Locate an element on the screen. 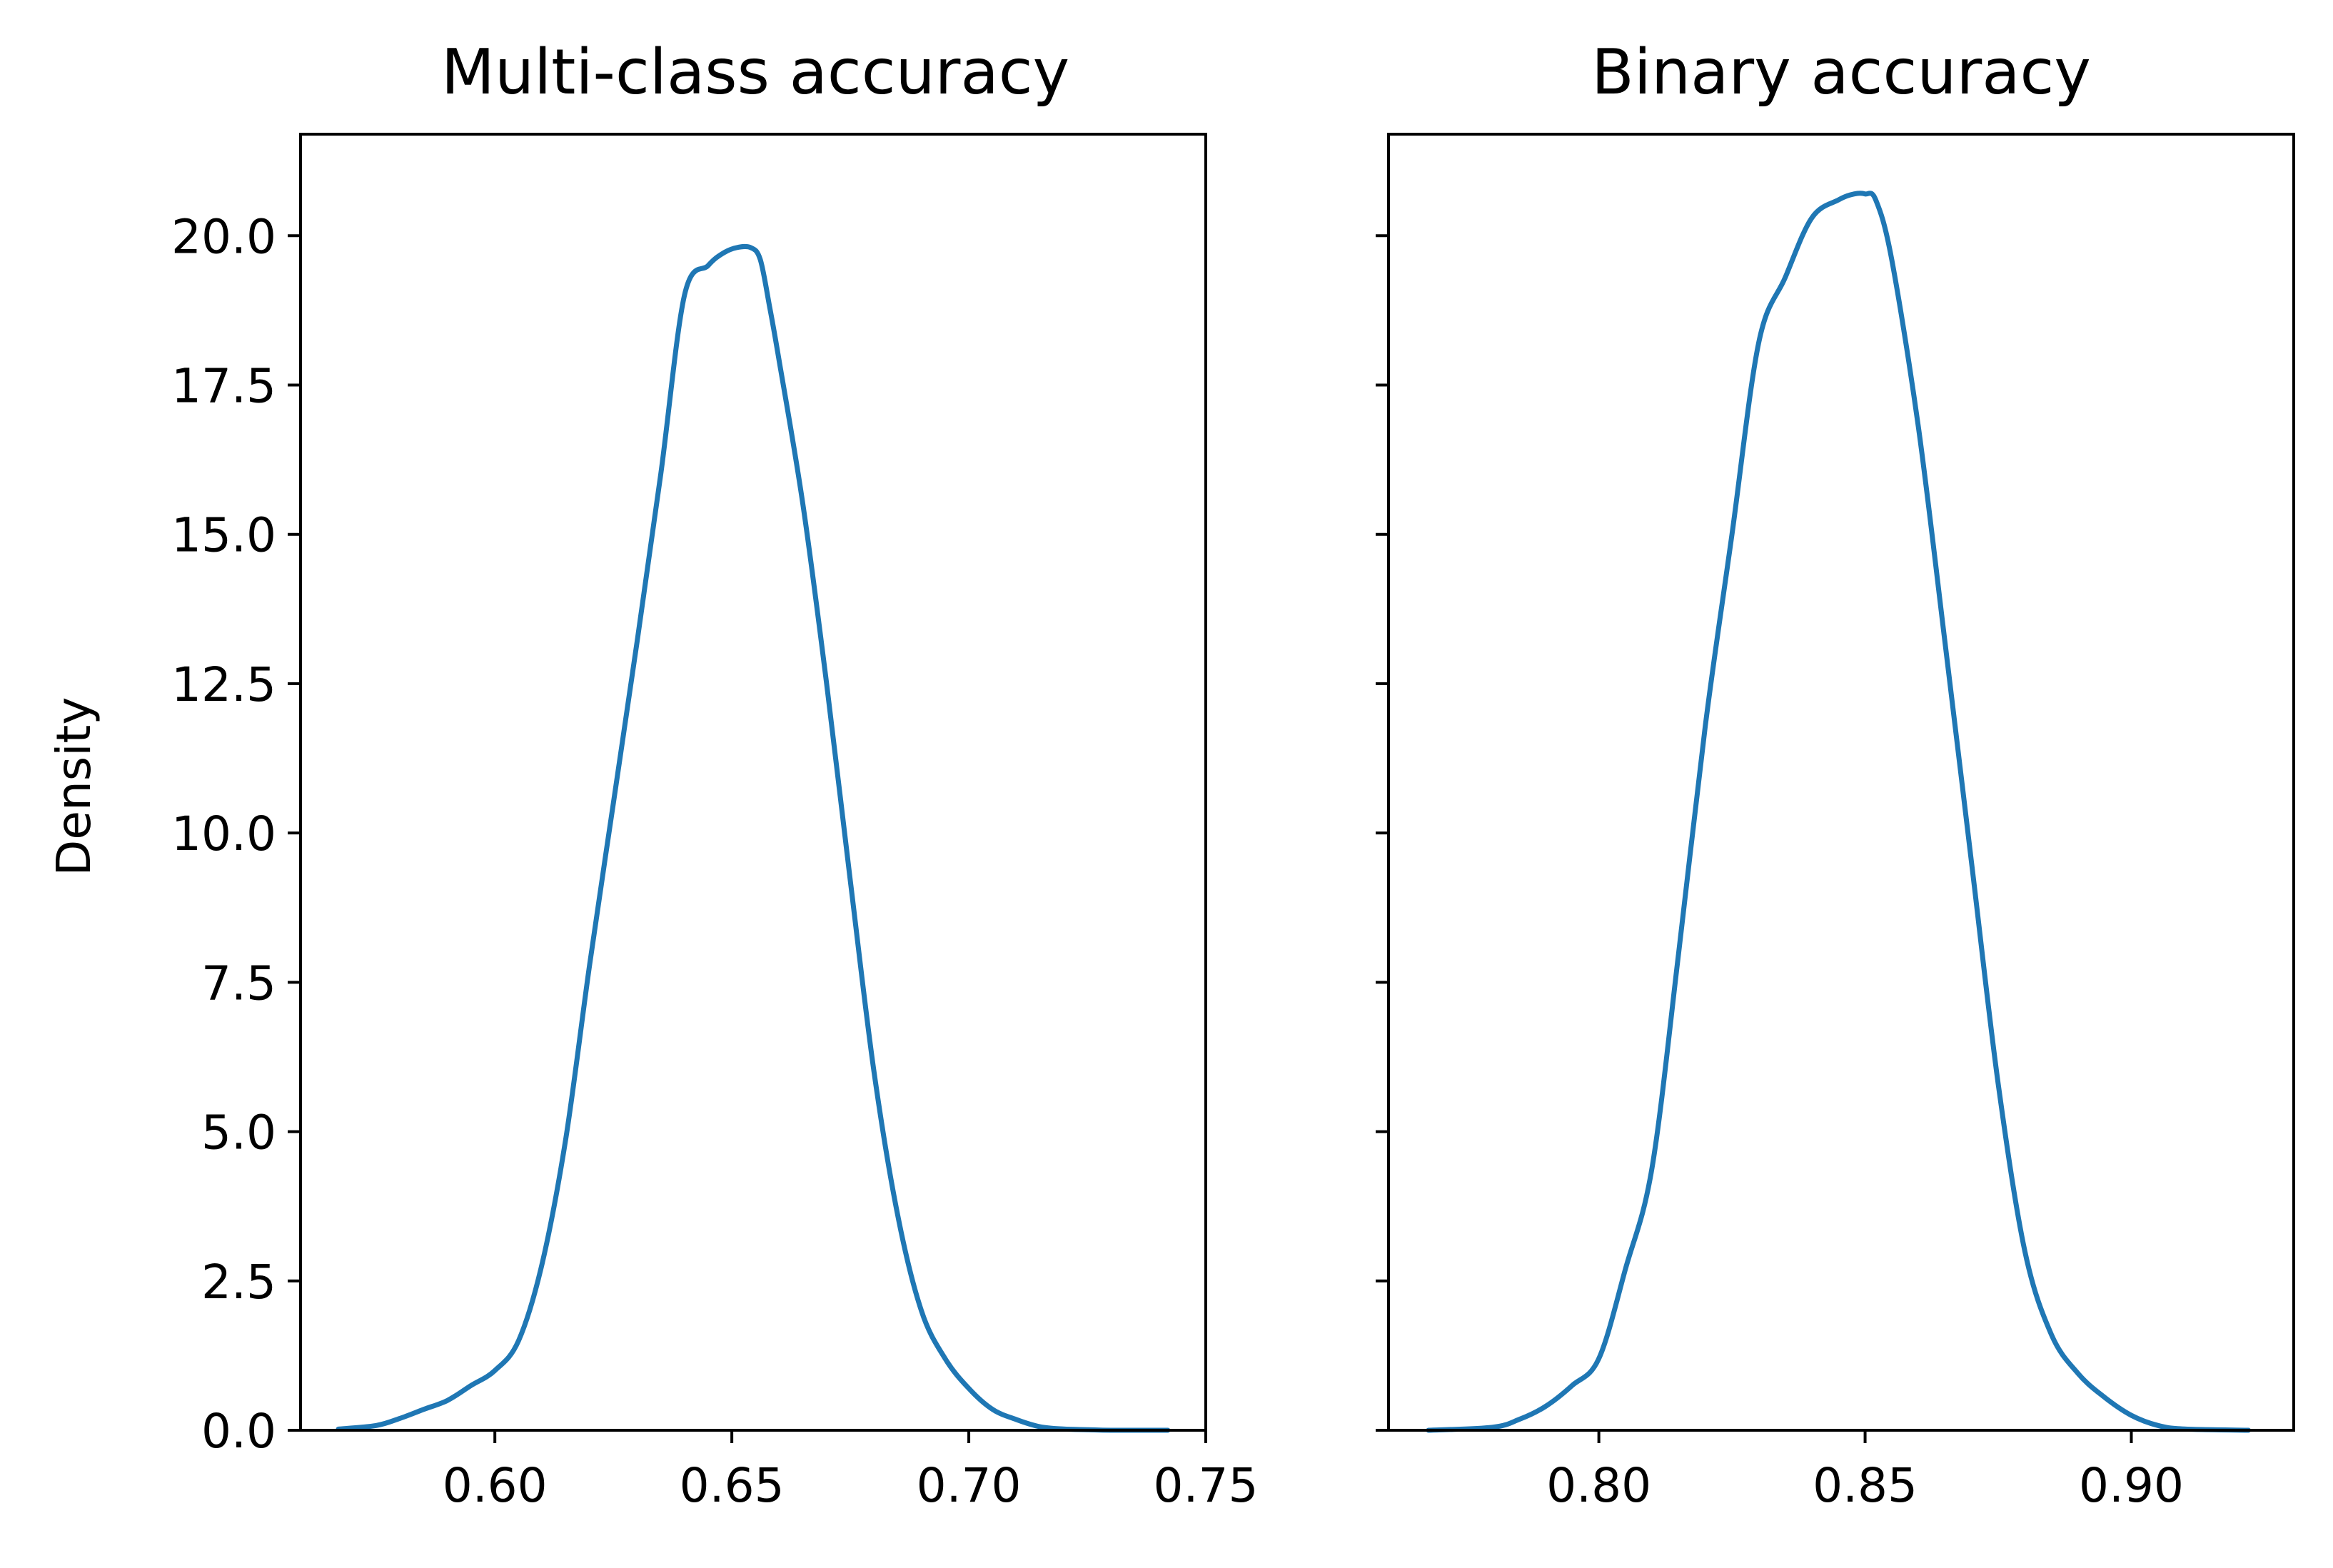 The image size is (2333, 1568). multi-class-y-tick-label: 15.0 is located at coordinates (223, 535).